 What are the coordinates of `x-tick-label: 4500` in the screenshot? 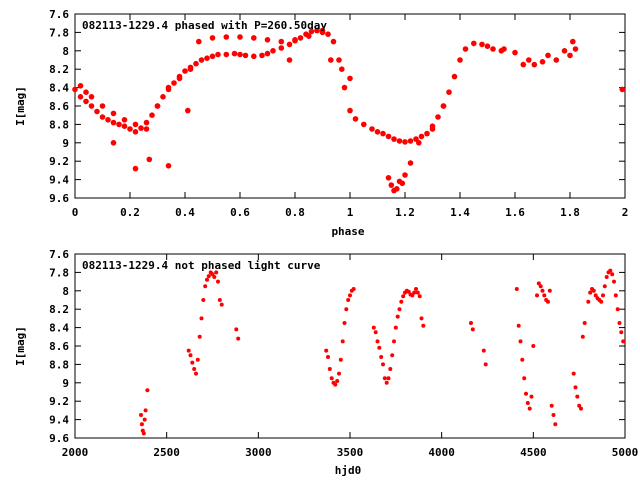 It's located at (533, 452).